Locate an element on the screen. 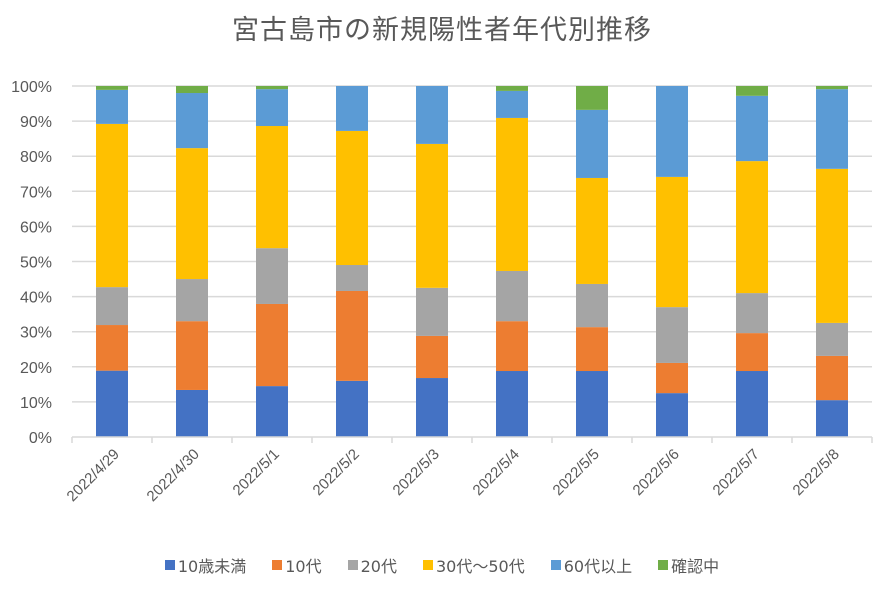 The height and width of the screenshot is (591, 884). legend-item: 10歳未満 is located at coordinates (205, 565).